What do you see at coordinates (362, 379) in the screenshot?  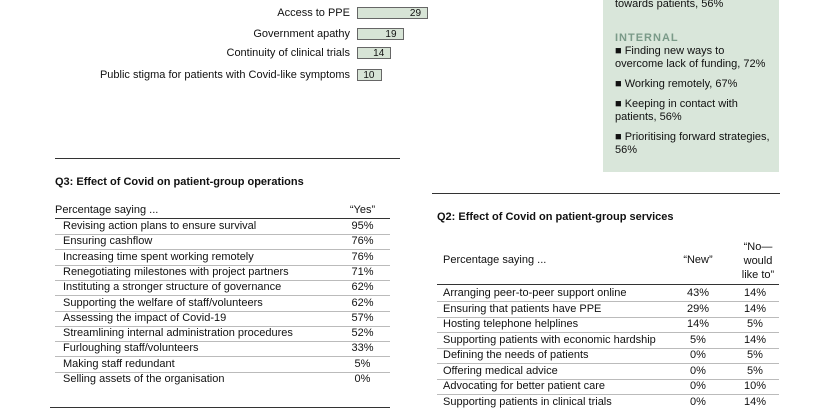 I see `q3-row-value: 0%` at bounding box center [362, 379].